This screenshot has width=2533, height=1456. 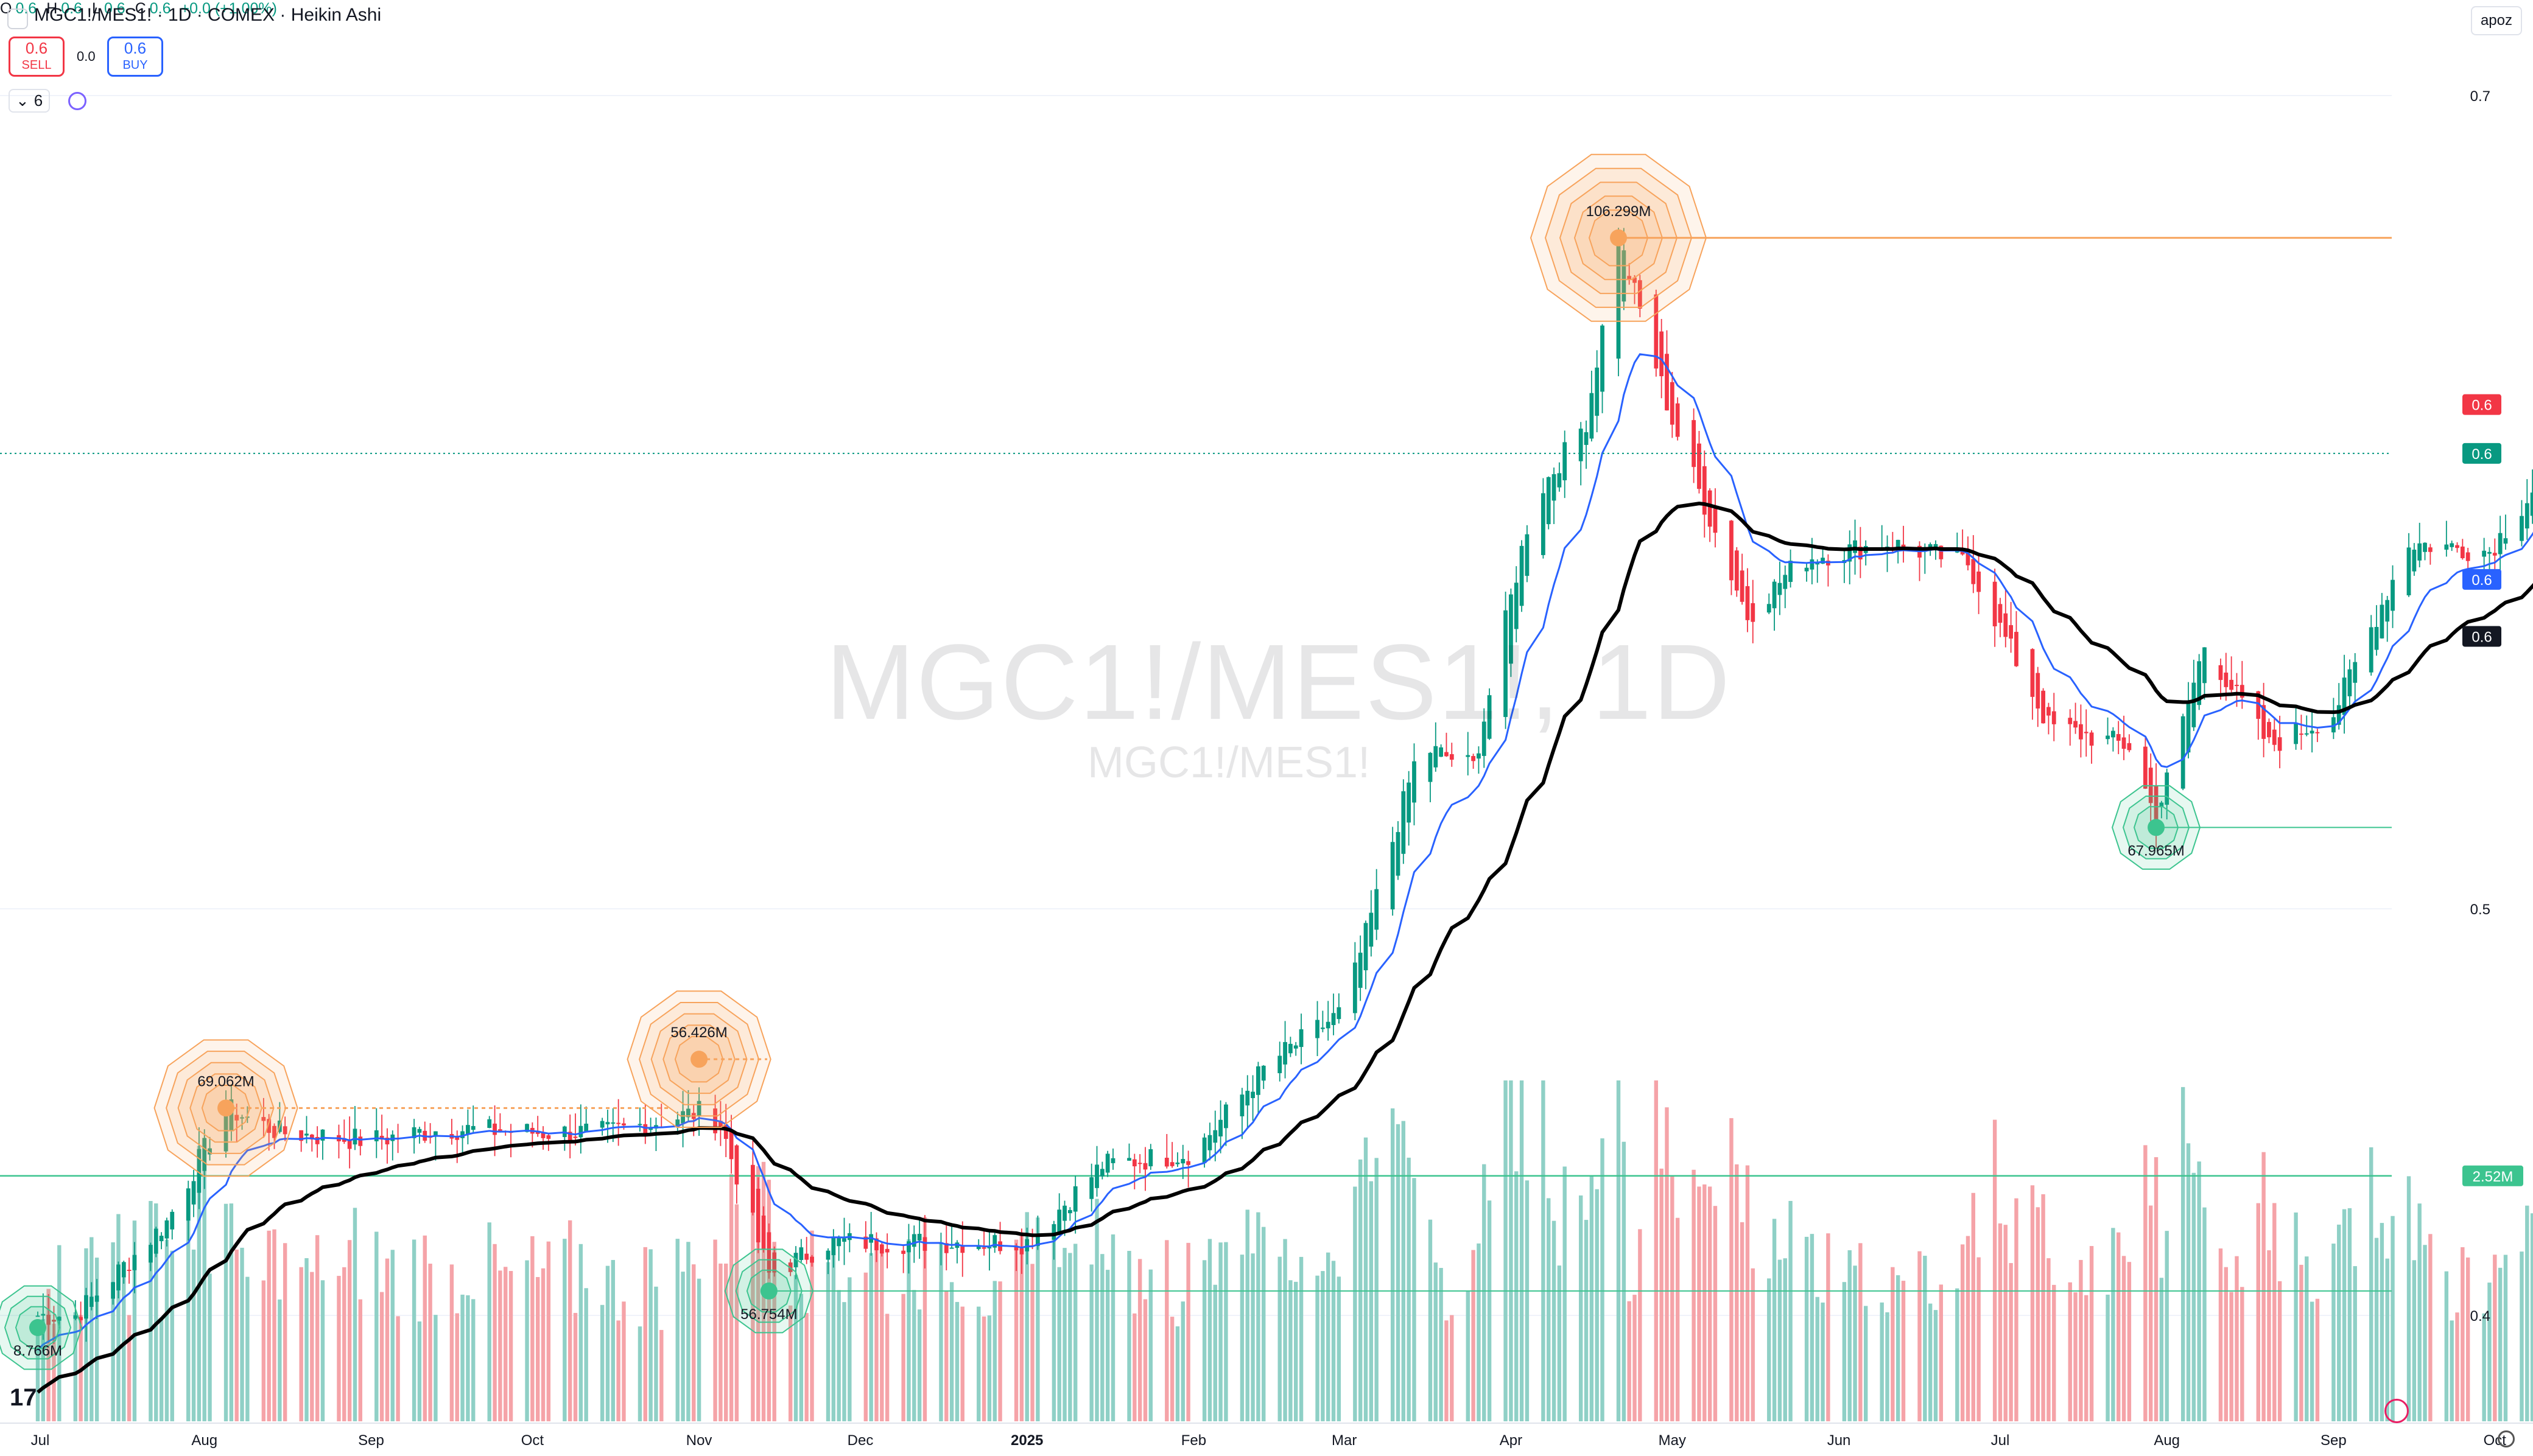 I want to click on collapse-legend-button, so click(x=17, y=19).